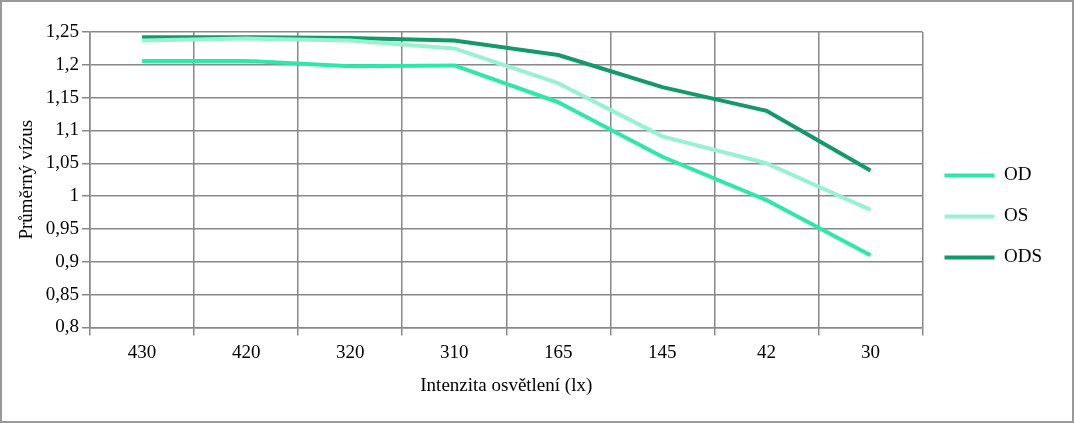 The height and width of the screenshot is (423, 1074). Describe the element at coordinates (67, 129) in the screenshot. I see `y-tick-label: 1,1` at that location.